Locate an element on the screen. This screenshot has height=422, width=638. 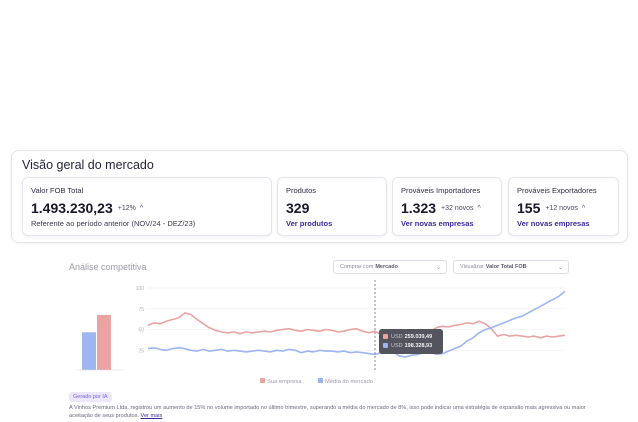
compare-select-value: Mercado is located at coordinates (386, 267).